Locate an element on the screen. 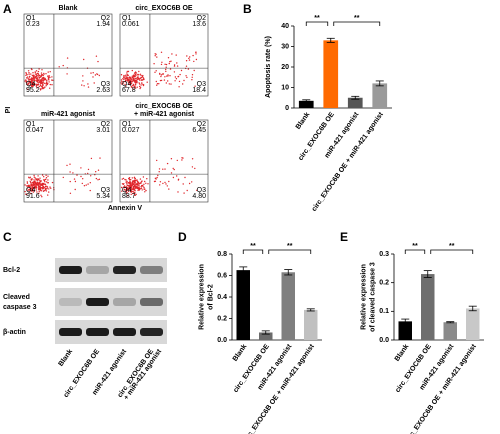 This screenshot has width=500, height=434. y-tick-label: 0.1 is located at coordinates (384, 311).